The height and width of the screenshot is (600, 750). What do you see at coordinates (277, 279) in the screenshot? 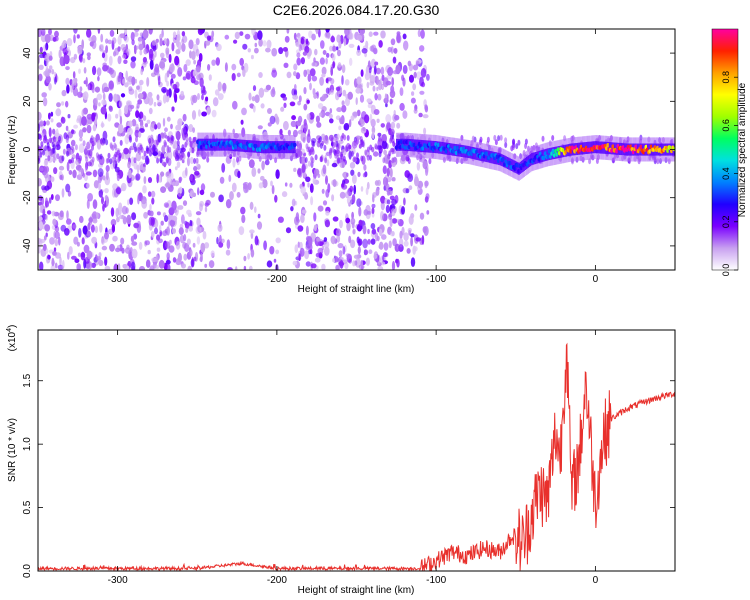
I see `x-tick-label: -200` at bounding box center [277, 279].